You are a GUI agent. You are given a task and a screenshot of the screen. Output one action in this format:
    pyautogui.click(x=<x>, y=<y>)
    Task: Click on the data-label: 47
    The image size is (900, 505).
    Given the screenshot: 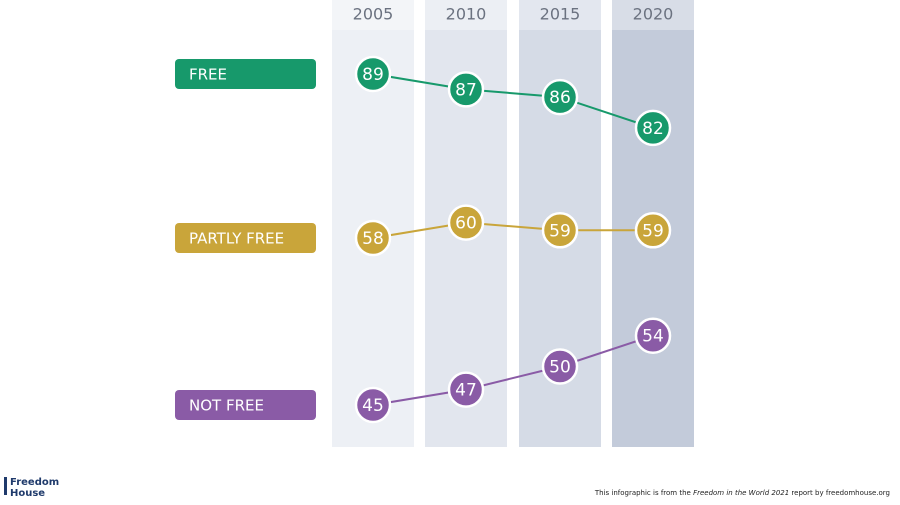 What is the action you would take?
    pyautogui.click(x=466, y=391)
    